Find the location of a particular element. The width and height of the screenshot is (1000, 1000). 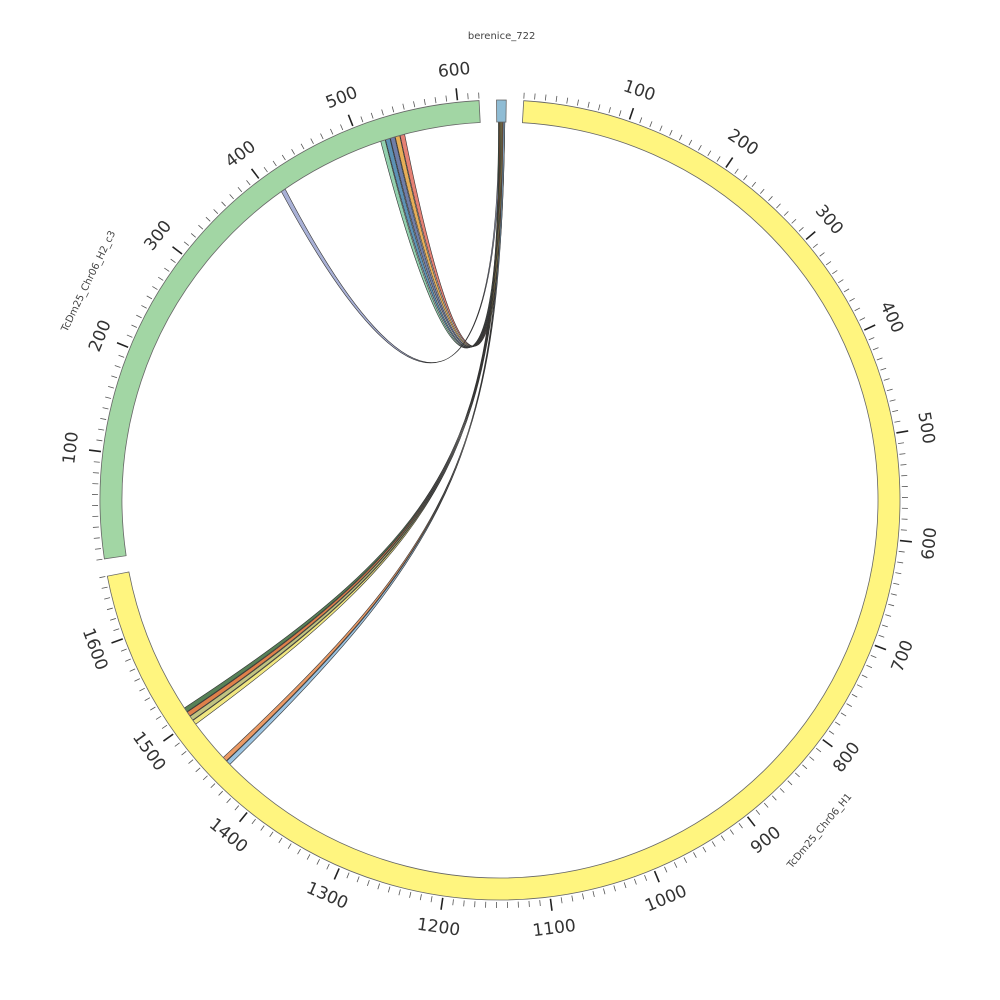

segment-label-berenice: berenice_722 is located at coordinates (501, 36).